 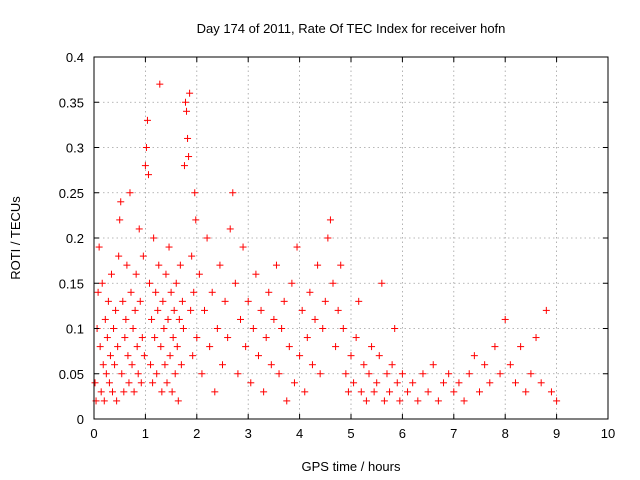 What do you see at coordinates (350, 433) in the screenshot?
I see `x-tick-label: 5` at bounding box center [350, 433].